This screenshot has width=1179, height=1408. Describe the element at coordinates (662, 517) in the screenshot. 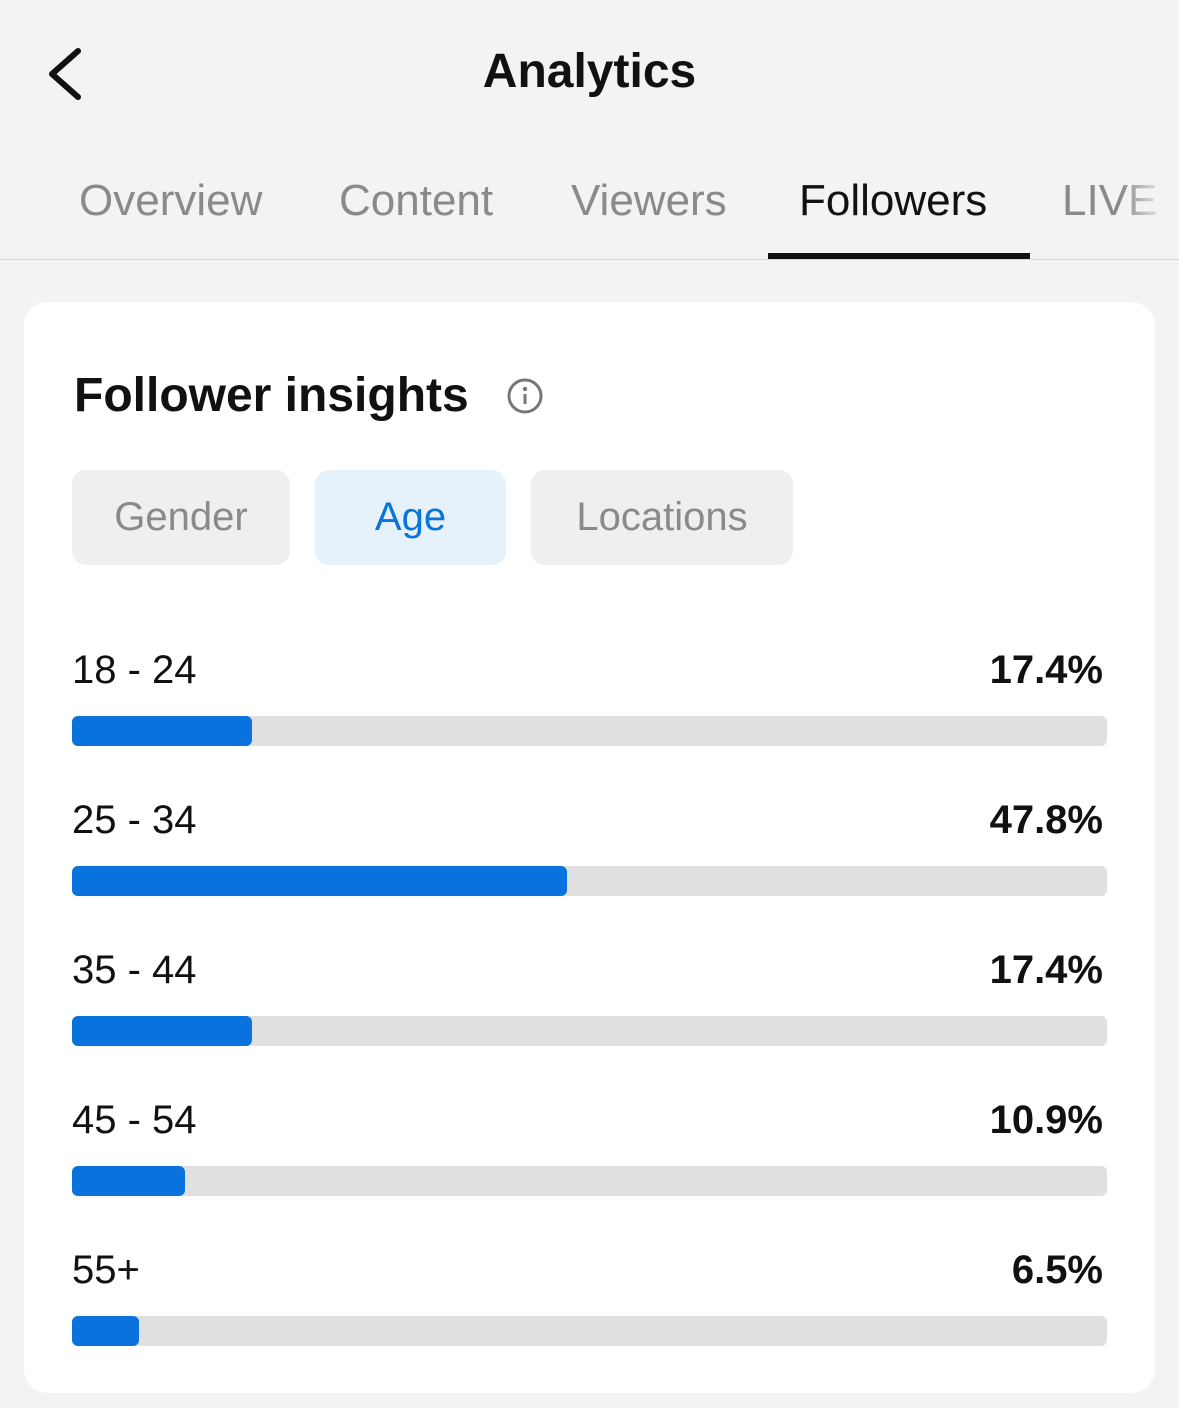

I see `filter-chip: Locations` at that location.